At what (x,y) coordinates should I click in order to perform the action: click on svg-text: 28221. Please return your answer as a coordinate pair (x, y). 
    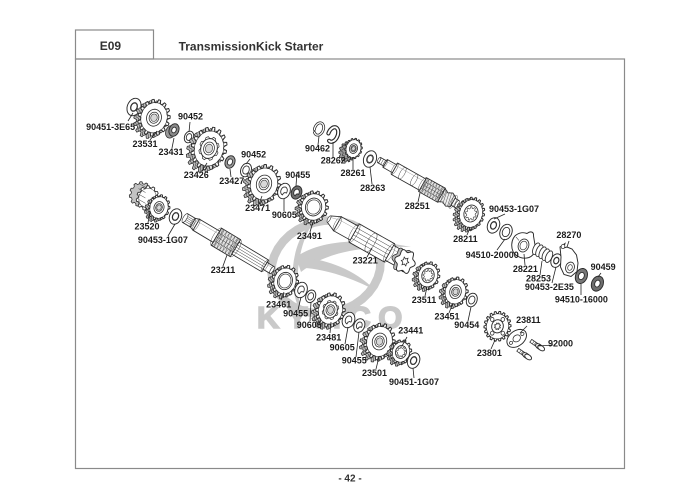
    Looking at the image, I should click on (525, 269).